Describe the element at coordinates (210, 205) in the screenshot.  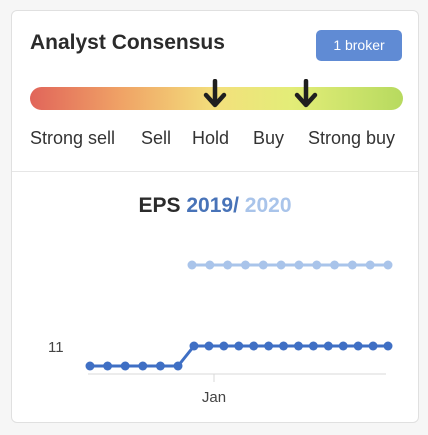
I see `eps-year-2019-toggle: 2019` at that location.